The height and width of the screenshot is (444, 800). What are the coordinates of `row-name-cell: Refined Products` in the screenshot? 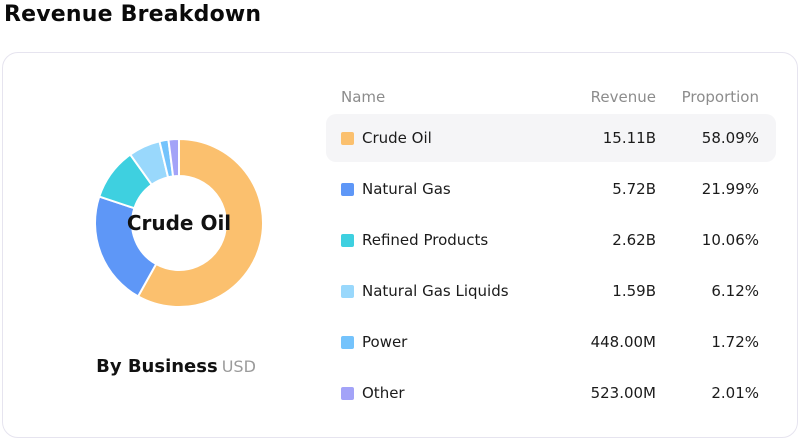 It's located at (438, 240).